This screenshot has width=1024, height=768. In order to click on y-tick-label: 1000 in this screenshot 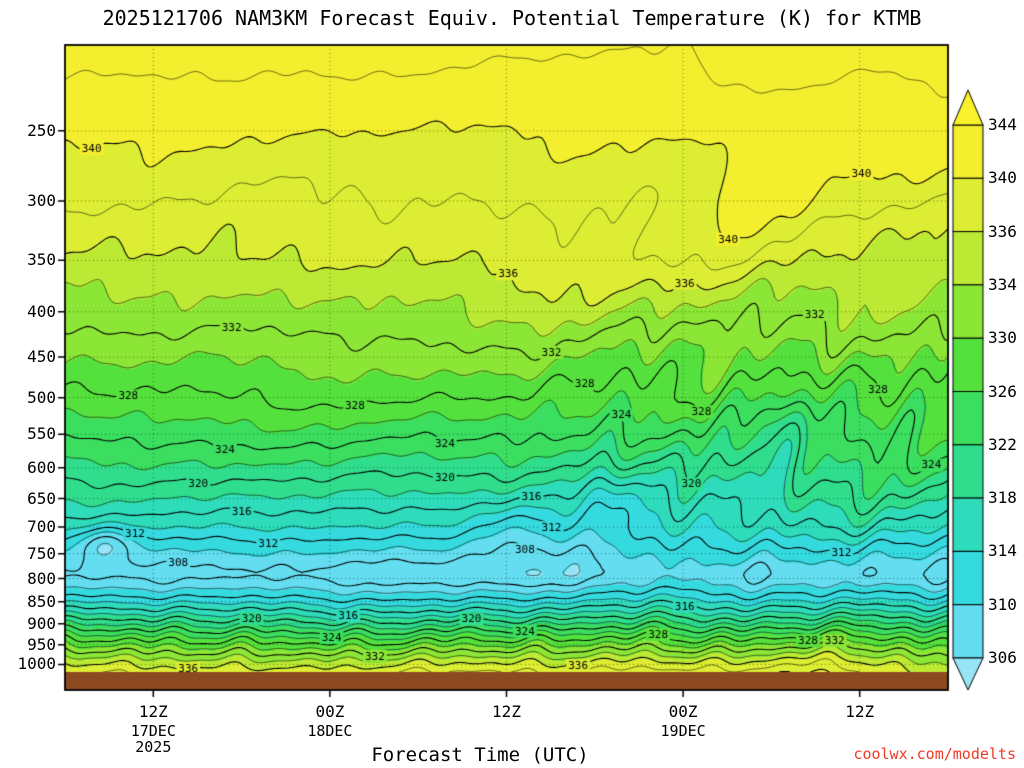, I will do `click(36, 664)`.